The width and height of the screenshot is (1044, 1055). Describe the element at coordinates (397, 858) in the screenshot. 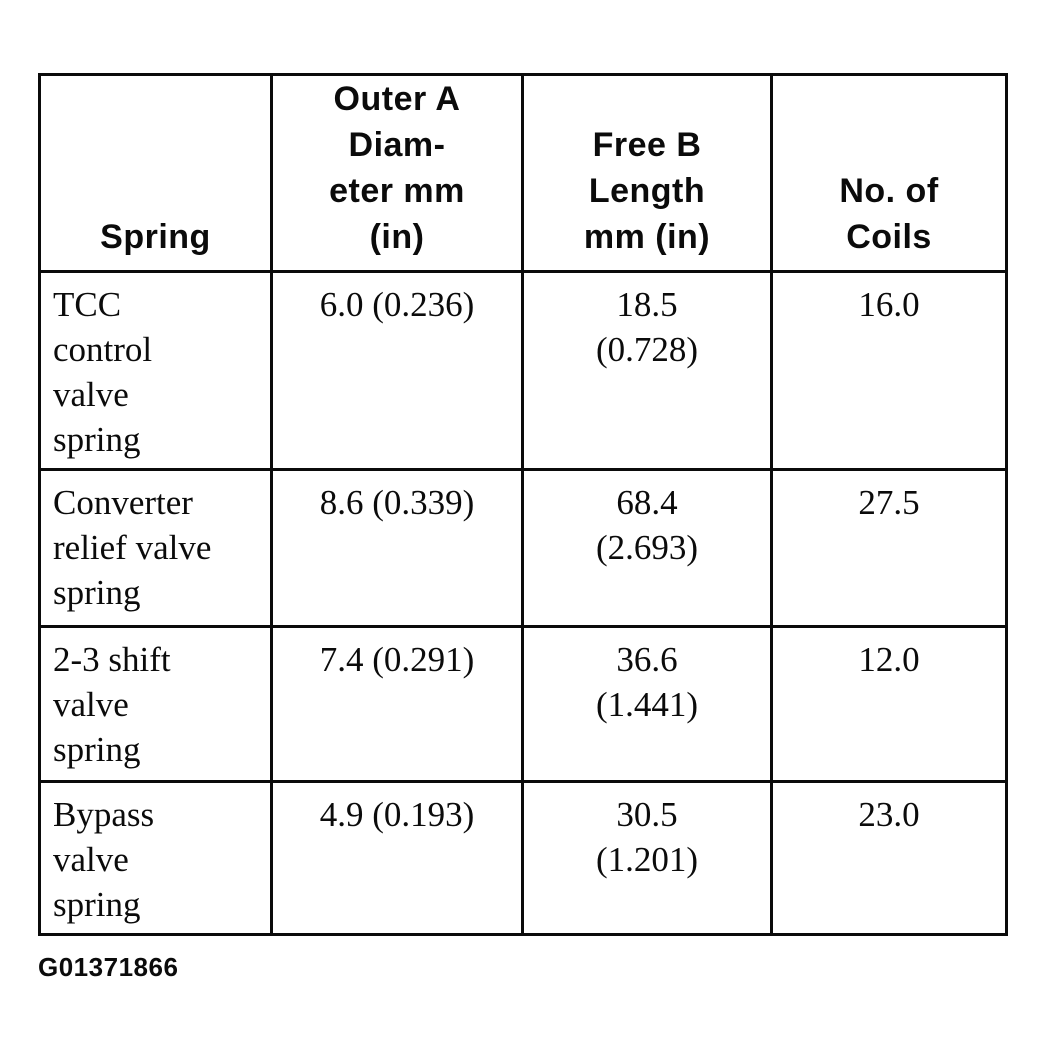

I see `outer-diameter-cell: 4.9 (0.193)` at that location.